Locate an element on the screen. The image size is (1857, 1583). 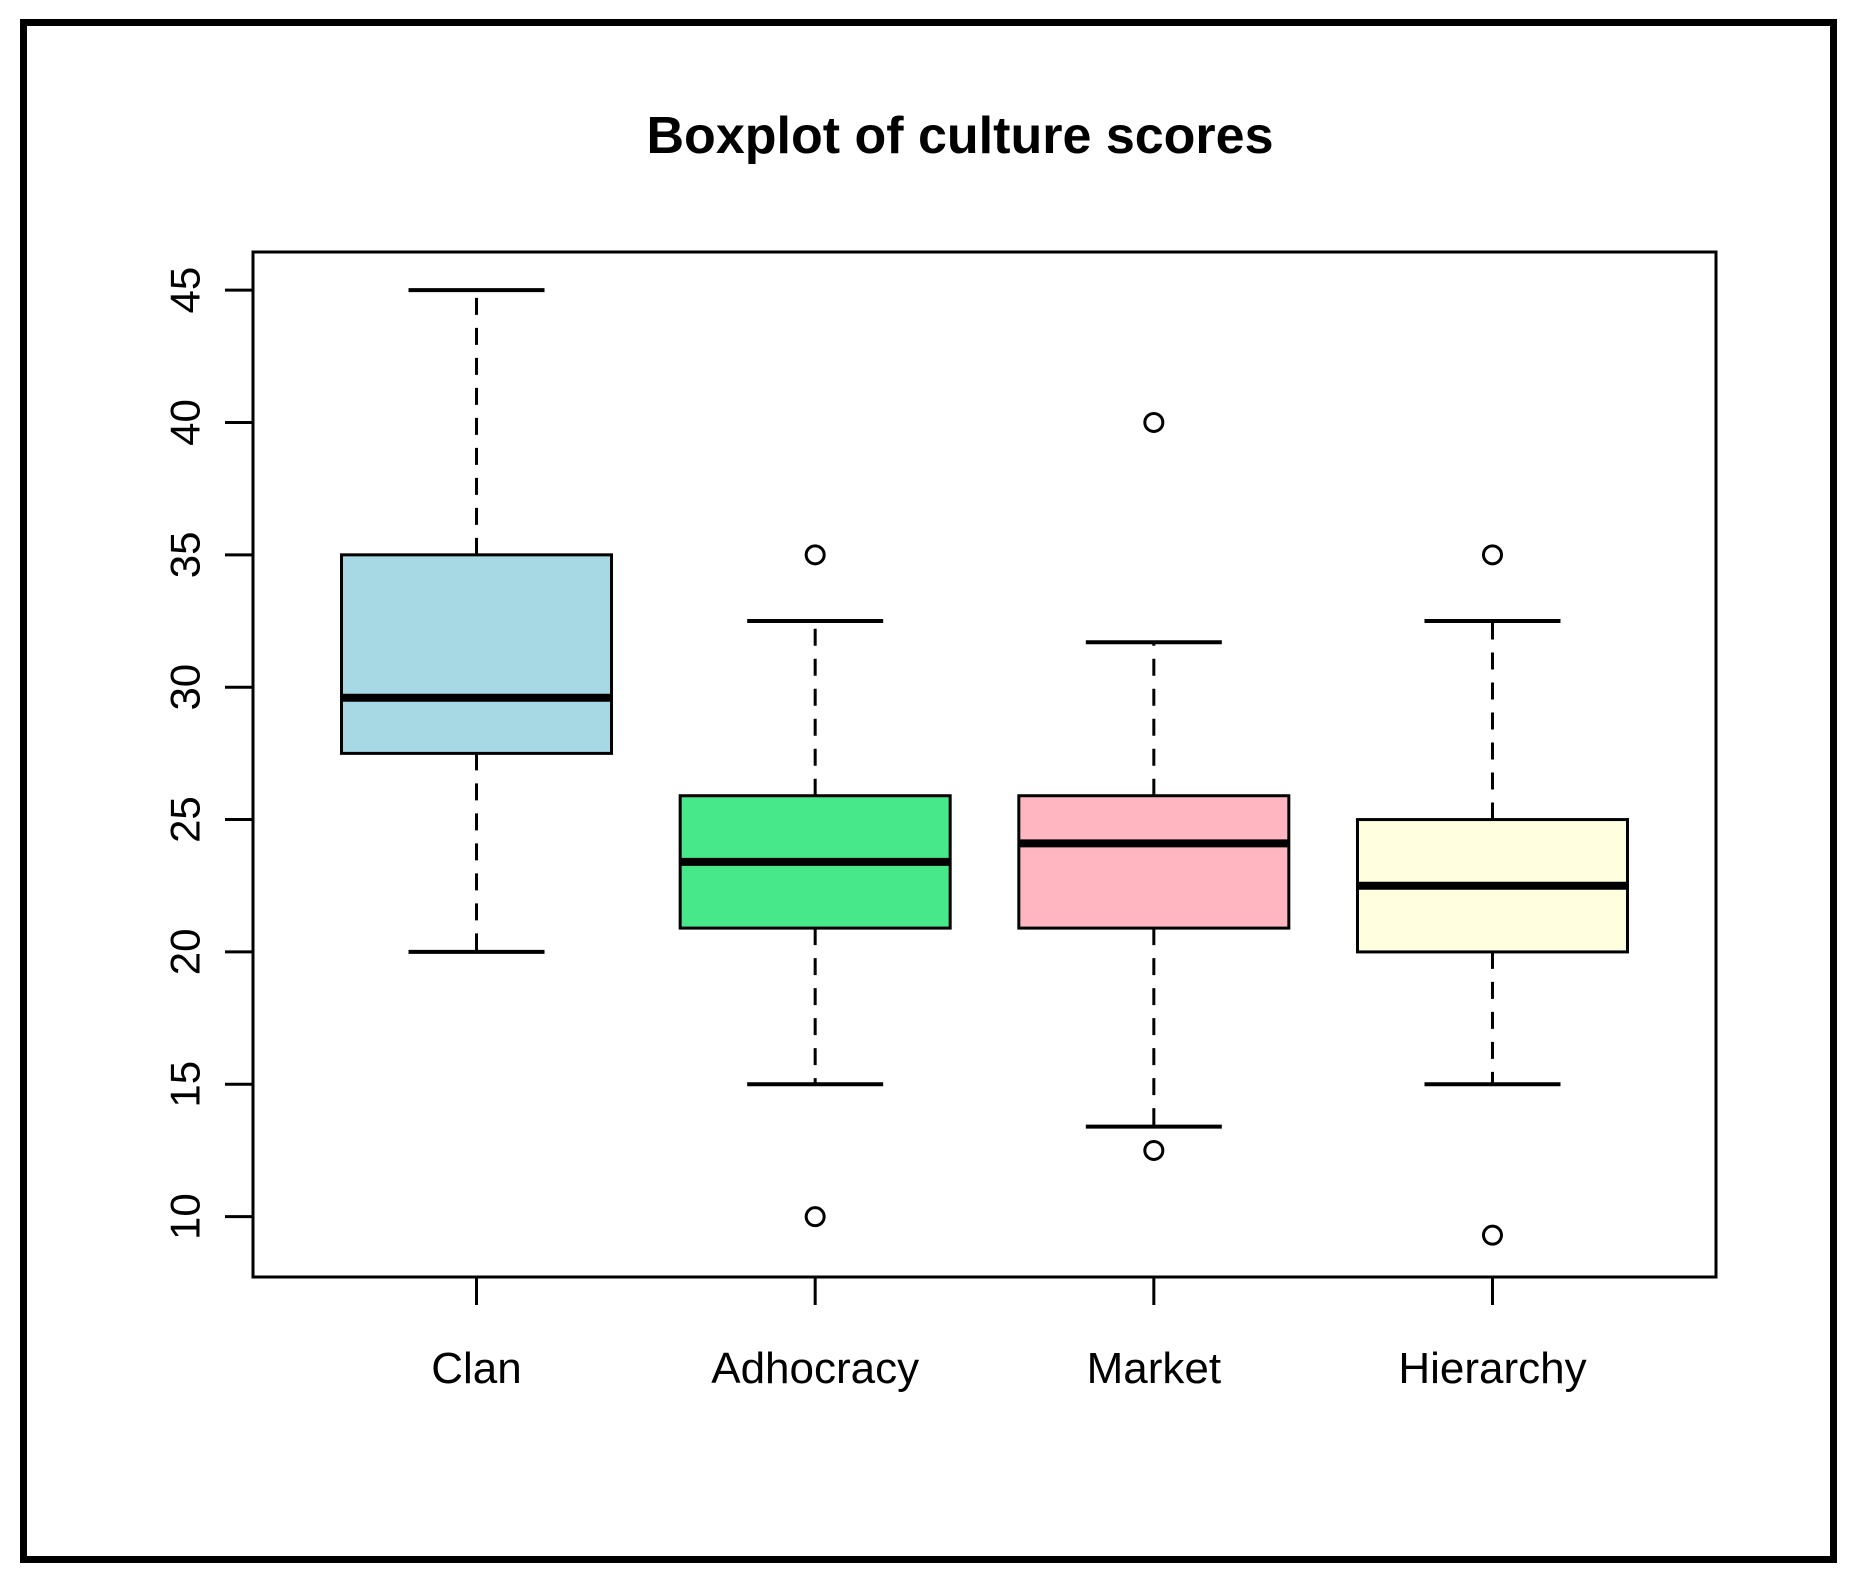
clan-box is located at coordinates (477, 654).